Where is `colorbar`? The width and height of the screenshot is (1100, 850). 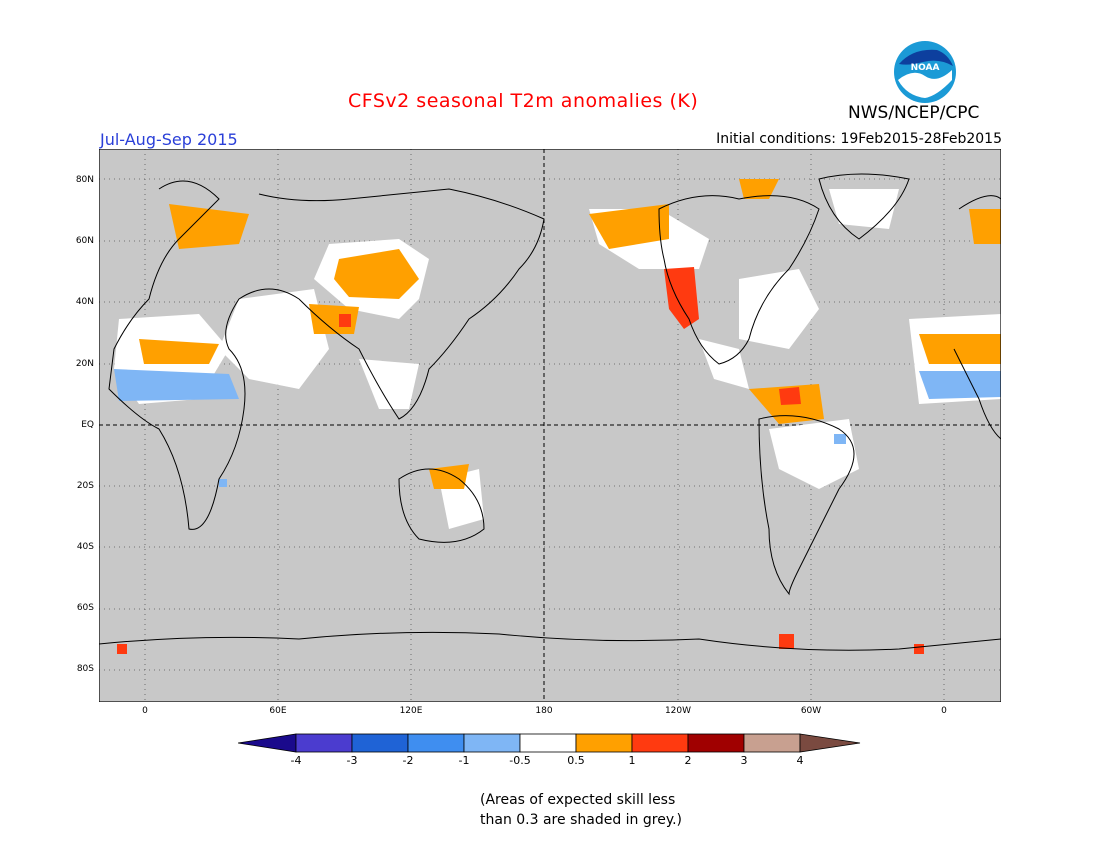 colorbar is located at coordinates (549, 743).